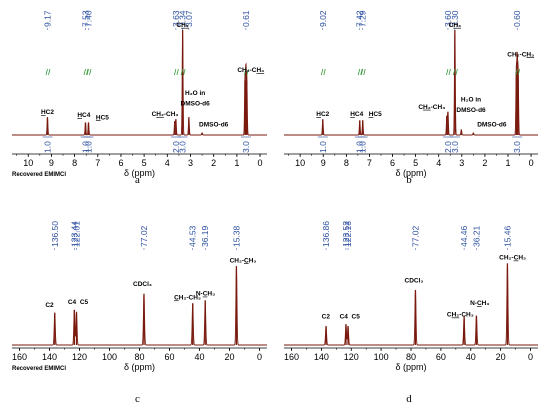 This screenshot has height=409, width=550. Describe the element at coordinates (326, 234) in the screenshot. I see `peak-label: 136.86` at that location.